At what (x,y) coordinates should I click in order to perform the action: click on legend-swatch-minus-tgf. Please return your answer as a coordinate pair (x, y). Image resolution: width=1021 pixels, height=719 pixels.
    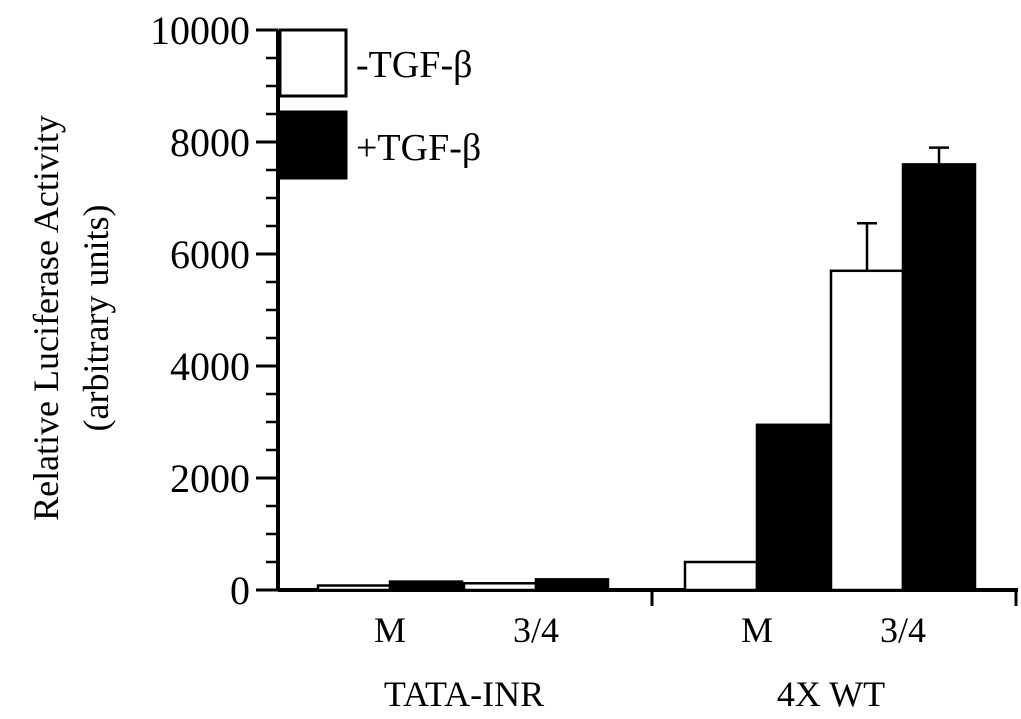
    Looking at the image, I should click on (313, 63).